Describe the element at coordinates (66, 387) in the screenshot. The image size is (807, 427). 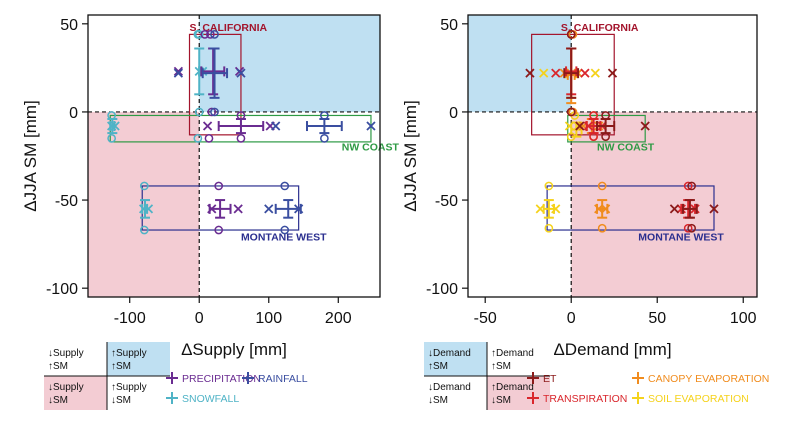
I see `quad-key-bottom-left-0: ↓Supply` at that location.